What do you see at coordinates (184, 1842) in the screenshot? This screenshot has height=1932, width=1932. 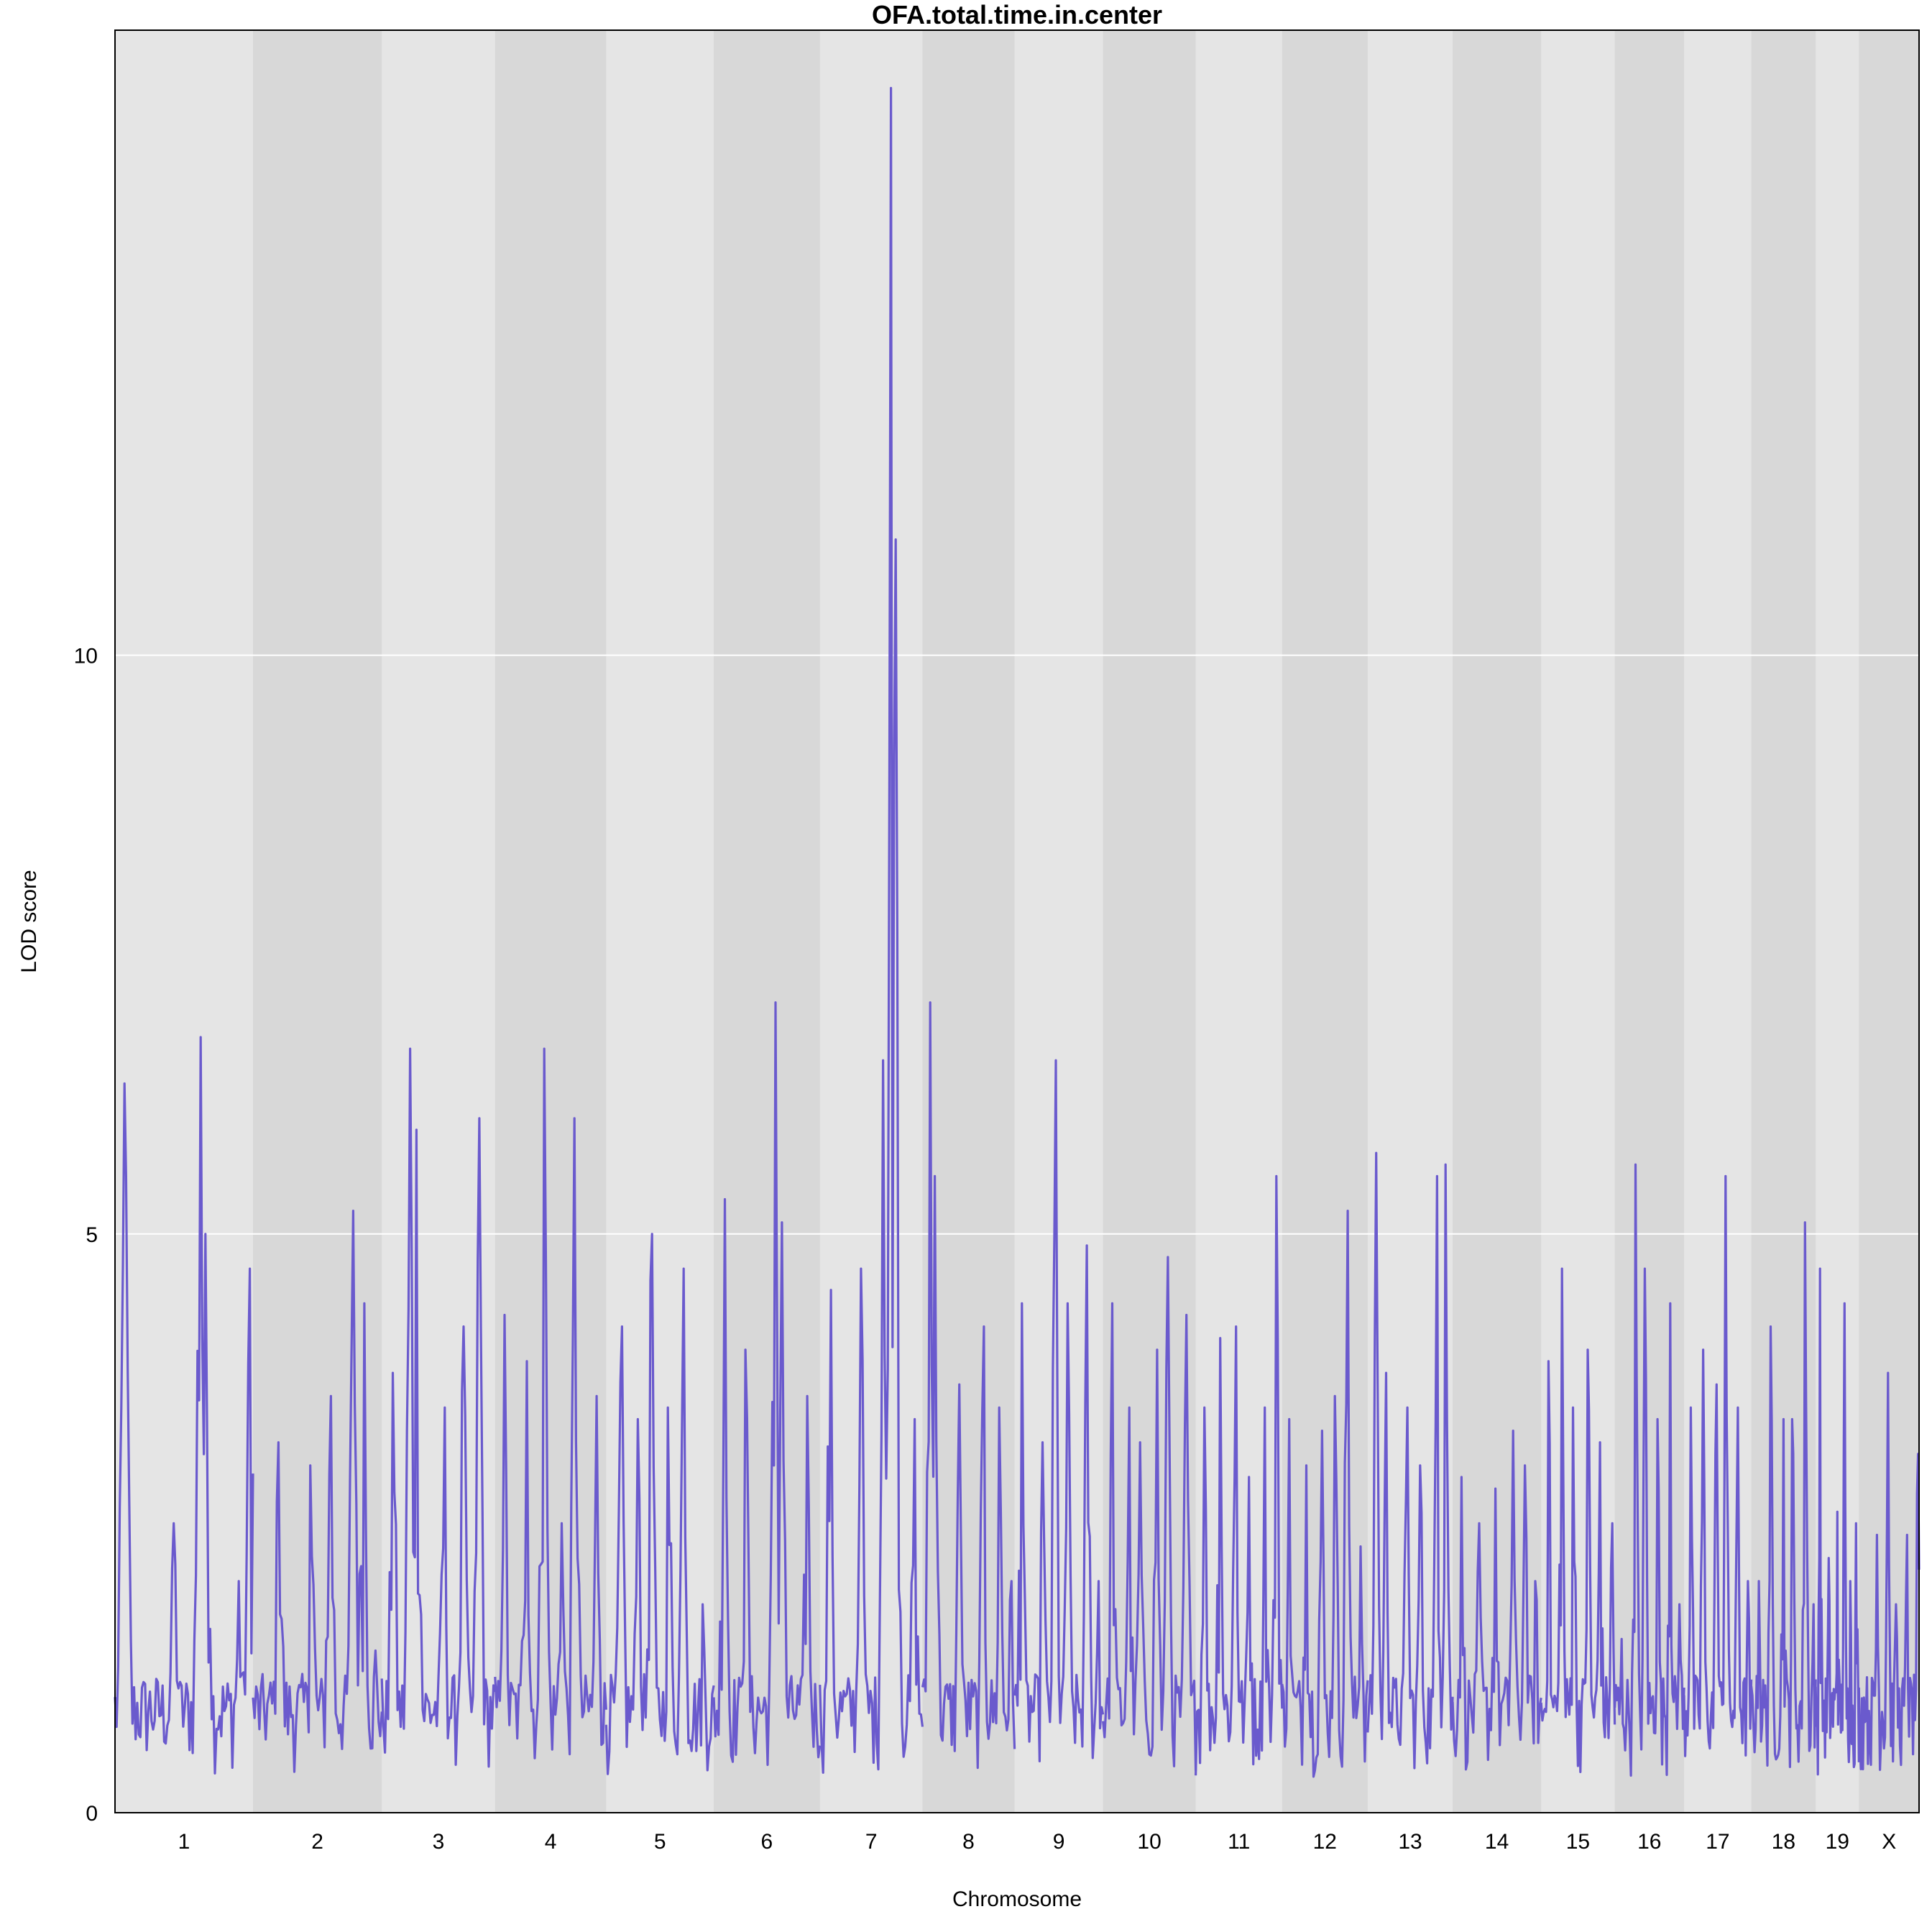 I see `x-tick-label-1: 1` at bounding box center [184, 1842].